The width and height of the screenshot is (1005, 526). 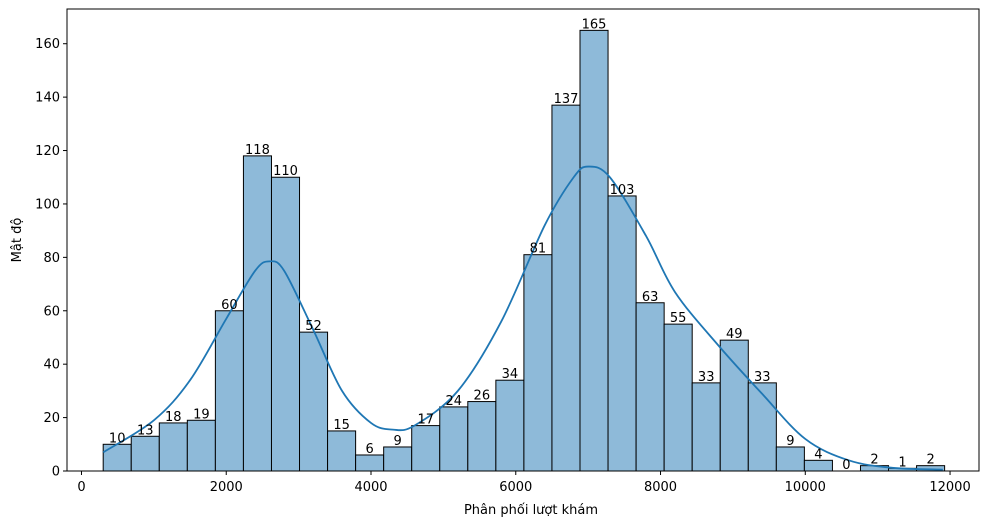 What do you see at coordinates (734, 334) in the screenshot?
I see `bar-value-label: 49` at bounding box center [734, 334].